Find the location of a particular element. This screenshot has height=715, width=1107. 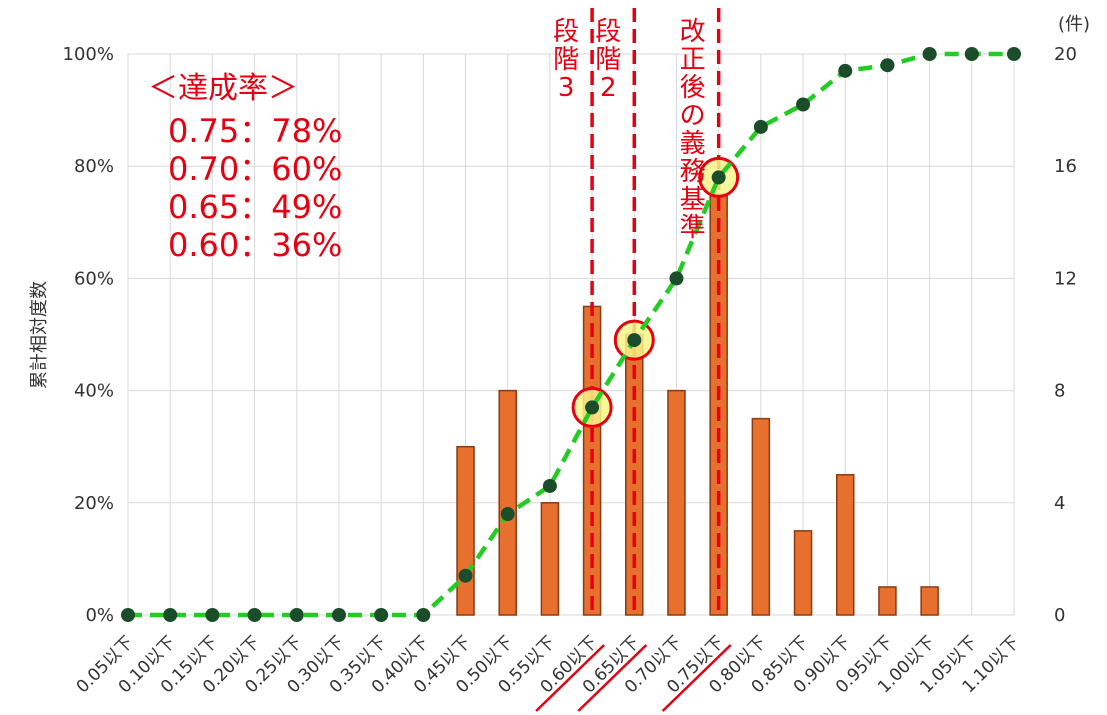

left-tick-label: 0% is located at coordinates (99, 615).